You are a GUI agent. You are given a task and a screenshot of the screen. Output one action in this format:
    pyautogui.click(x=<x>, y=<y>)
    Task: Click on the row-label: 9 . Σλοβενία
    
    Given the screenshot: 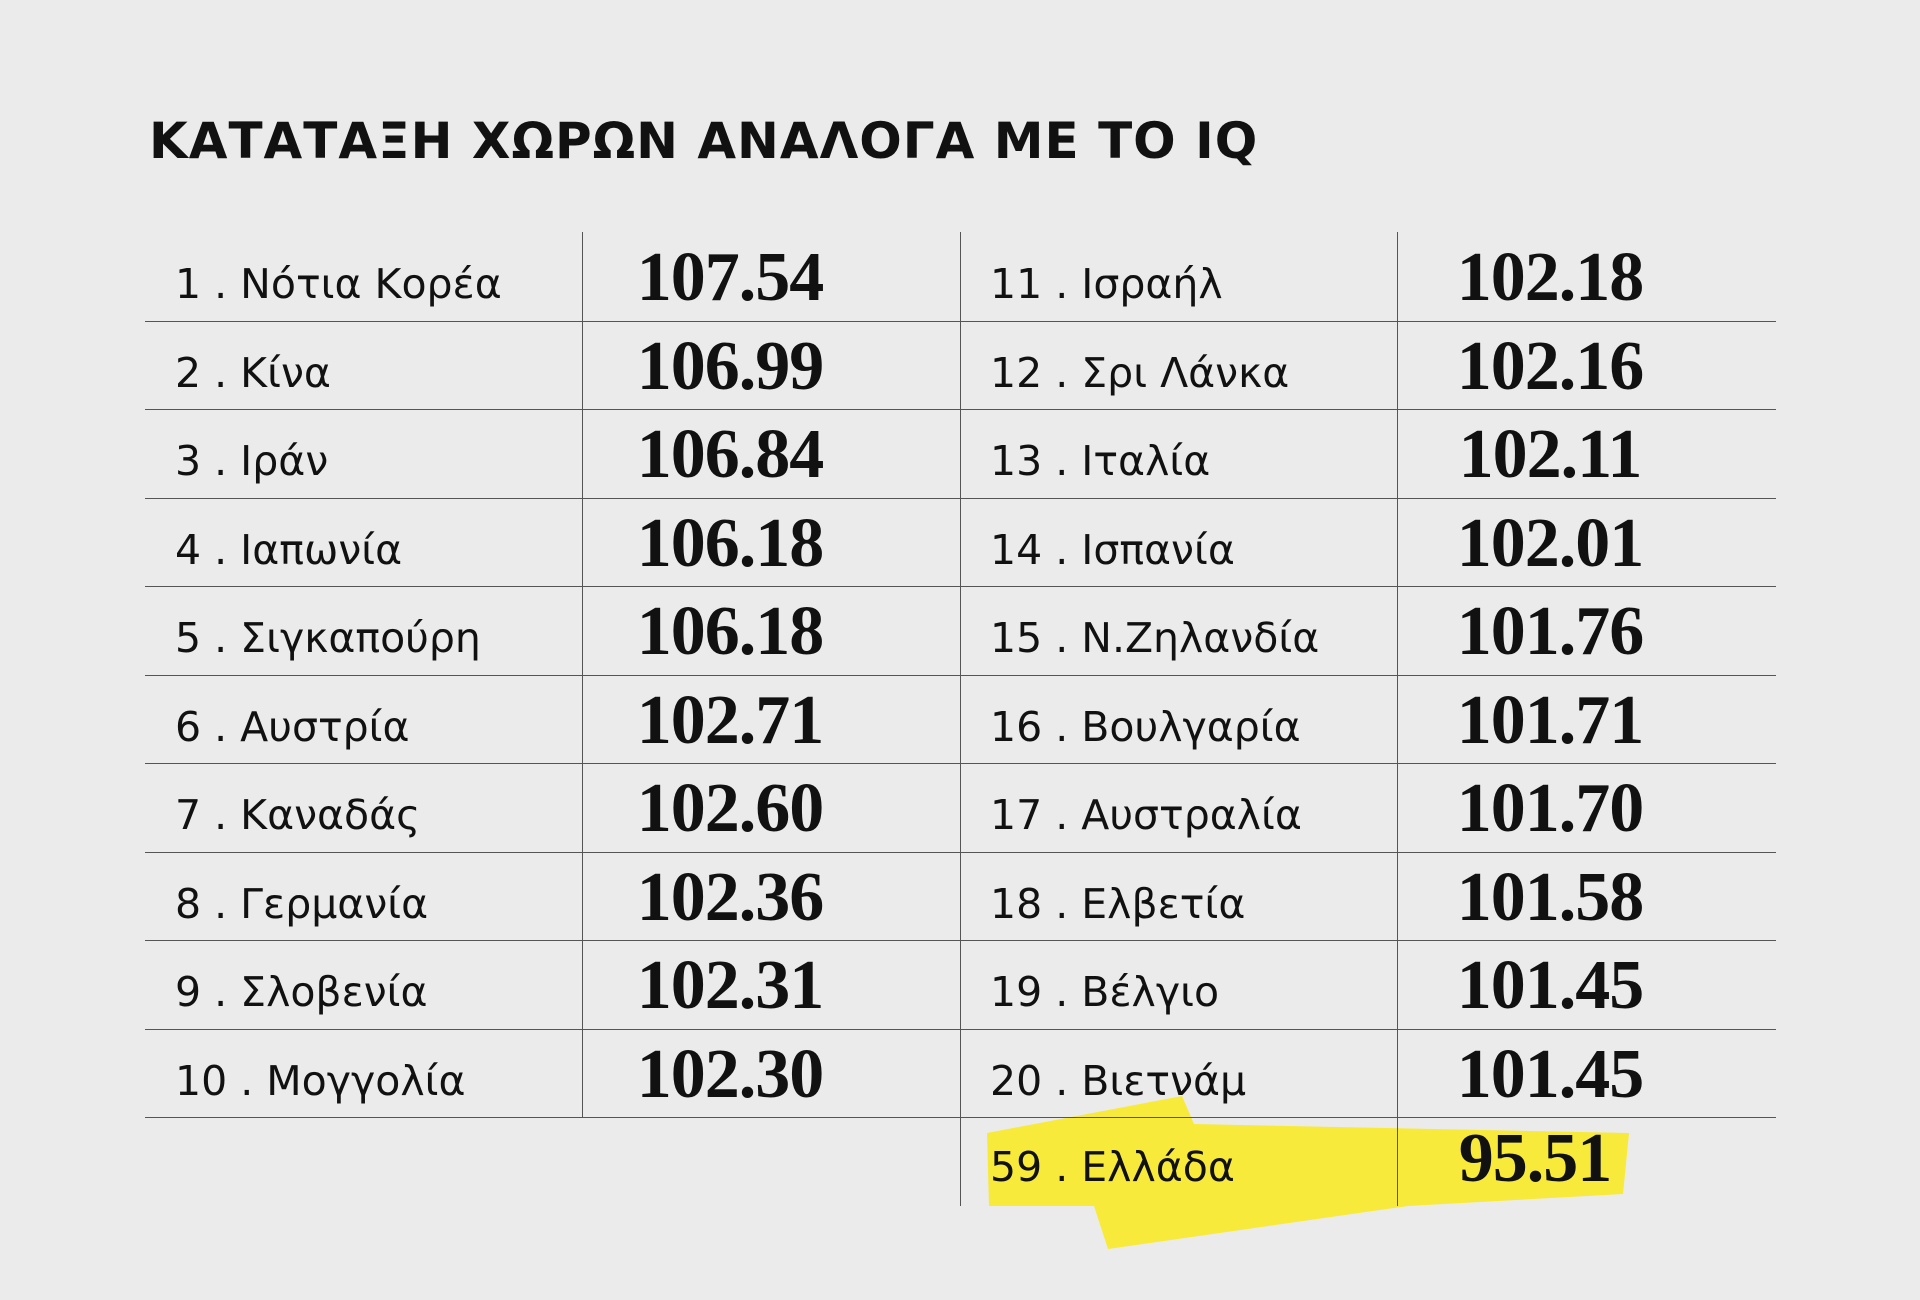 What is the action you would take?
    pyautogui.click(x=301, y=992)
    